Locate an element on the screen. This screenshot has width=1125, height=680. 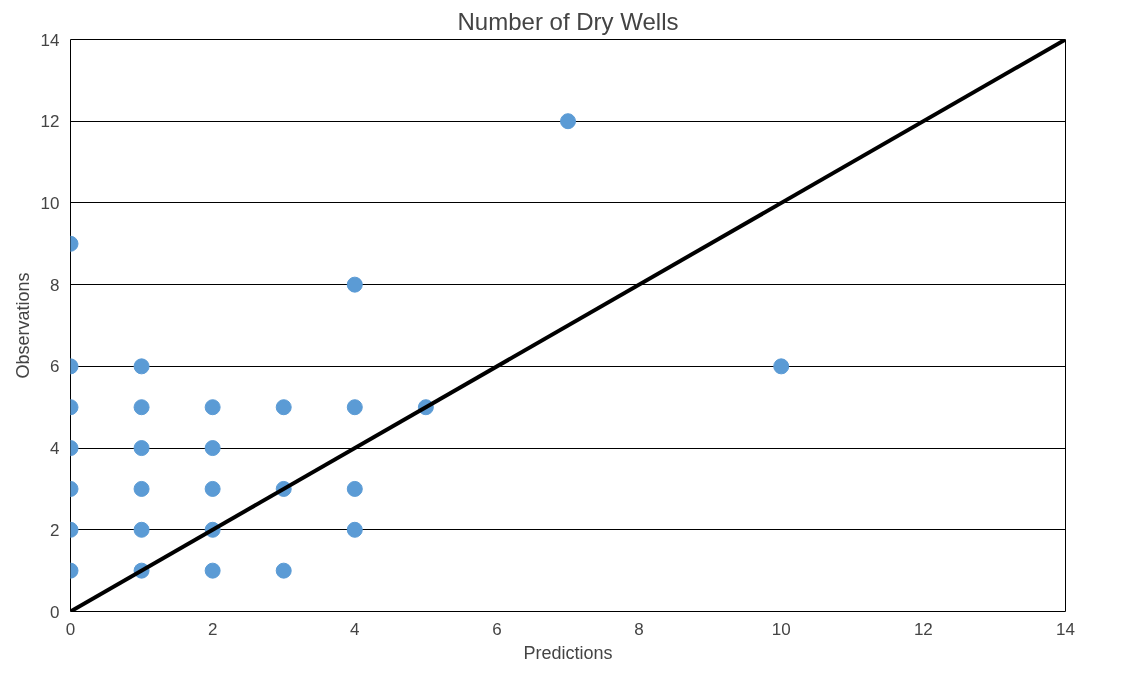
y-tick-label: 2 is located at coordinates (55, 530).